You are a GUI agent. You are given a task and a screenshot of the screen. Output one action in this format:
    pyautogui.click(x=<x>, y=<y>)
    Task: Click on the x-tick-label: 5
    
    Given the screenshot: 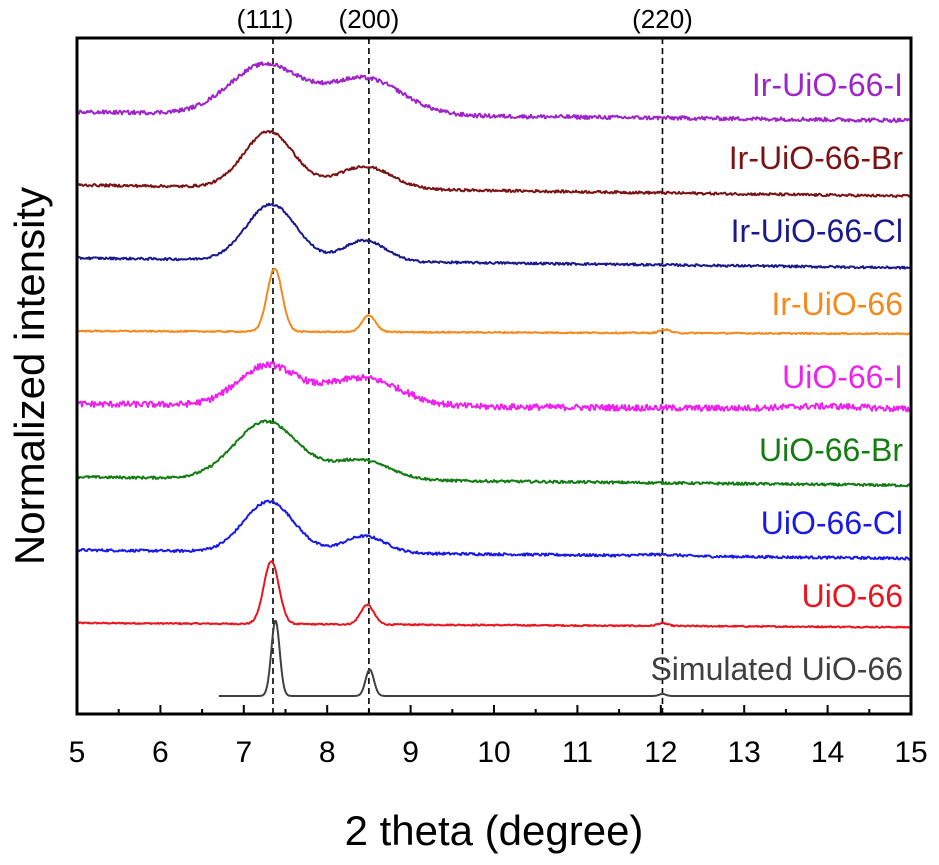 What is the action you would take?
    pyautogui.click(x=77, y=752)
    